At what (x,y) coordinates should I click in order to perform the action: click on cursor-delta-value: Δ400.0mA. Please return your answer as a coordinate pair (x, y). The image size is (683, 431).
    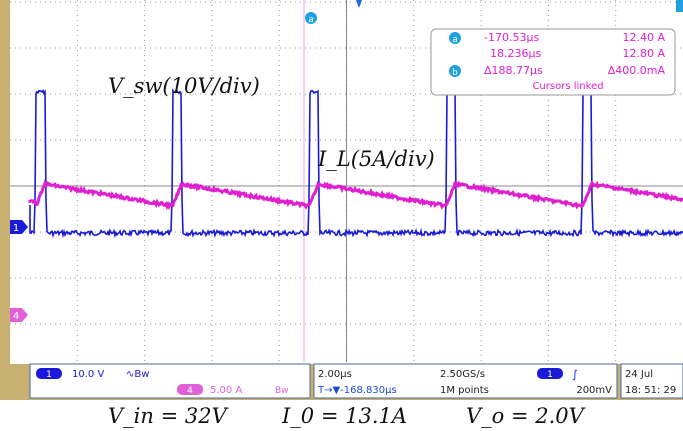
    Looking at the image, I should click on (637, 70).